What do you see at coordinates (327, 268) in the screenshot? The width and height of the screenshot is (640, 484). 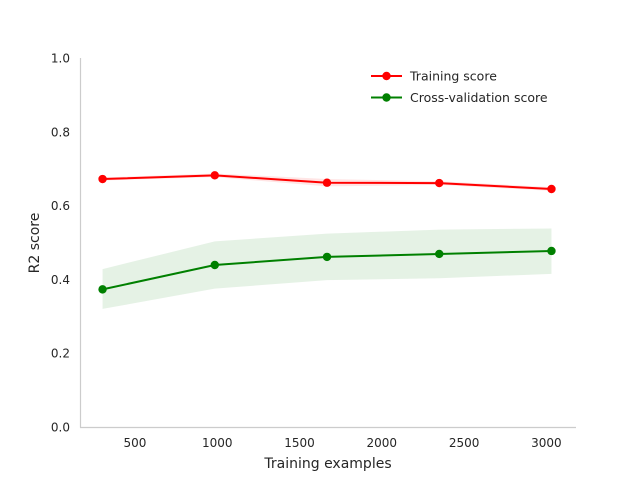 I see `cross-validation-score-band` at bounding box center [327, 268].